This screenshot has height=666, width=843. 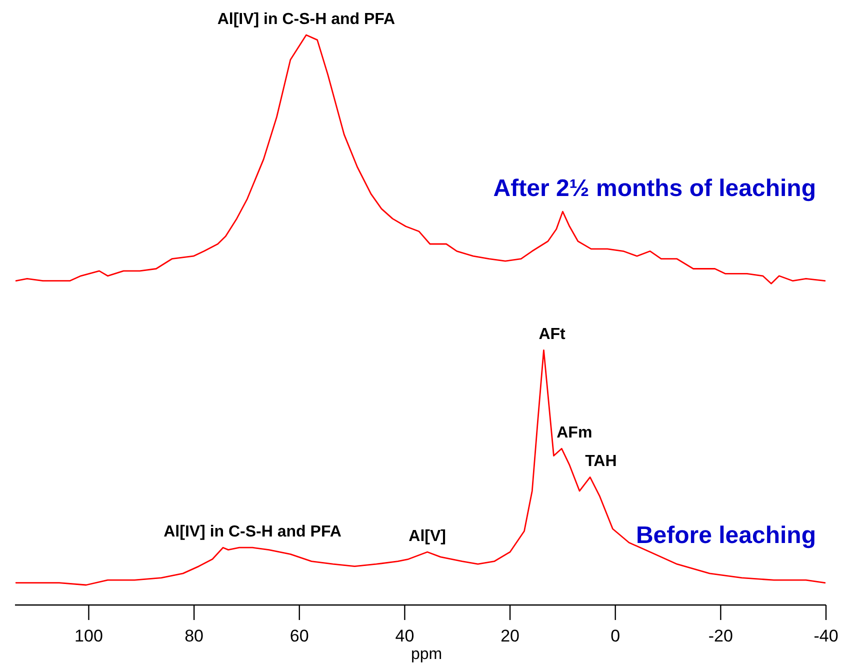 I want to click on annotation: Al[V], so click(x=427, y=536).